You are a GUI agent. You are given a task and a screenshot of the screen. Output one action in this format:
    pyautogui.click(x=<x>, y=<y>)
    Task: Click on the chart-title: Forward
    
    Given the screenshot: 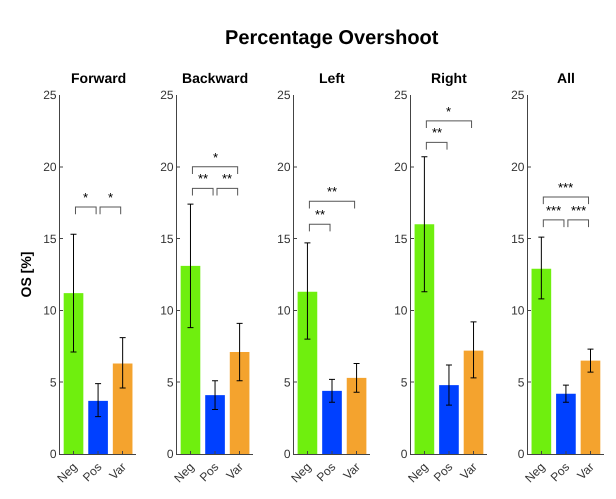 What is the action you would take?
    pyautogui.click(x=98, y=78)
    